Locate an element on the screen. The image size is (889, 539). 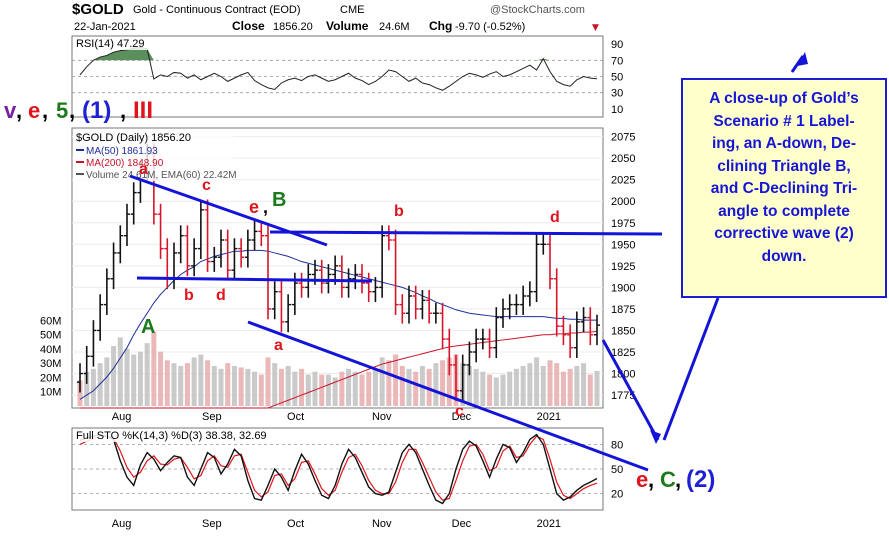
callout-line: clining Triangle B, is located at coordinates (784, 166).